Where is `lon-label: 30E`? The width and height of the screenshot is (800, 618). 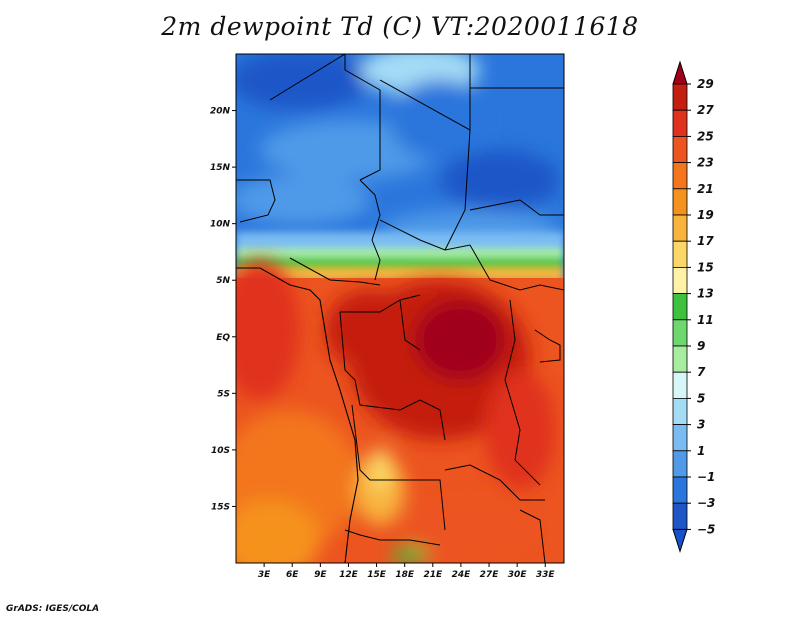
lon-label: 30E is located at coordinates (518, 575).